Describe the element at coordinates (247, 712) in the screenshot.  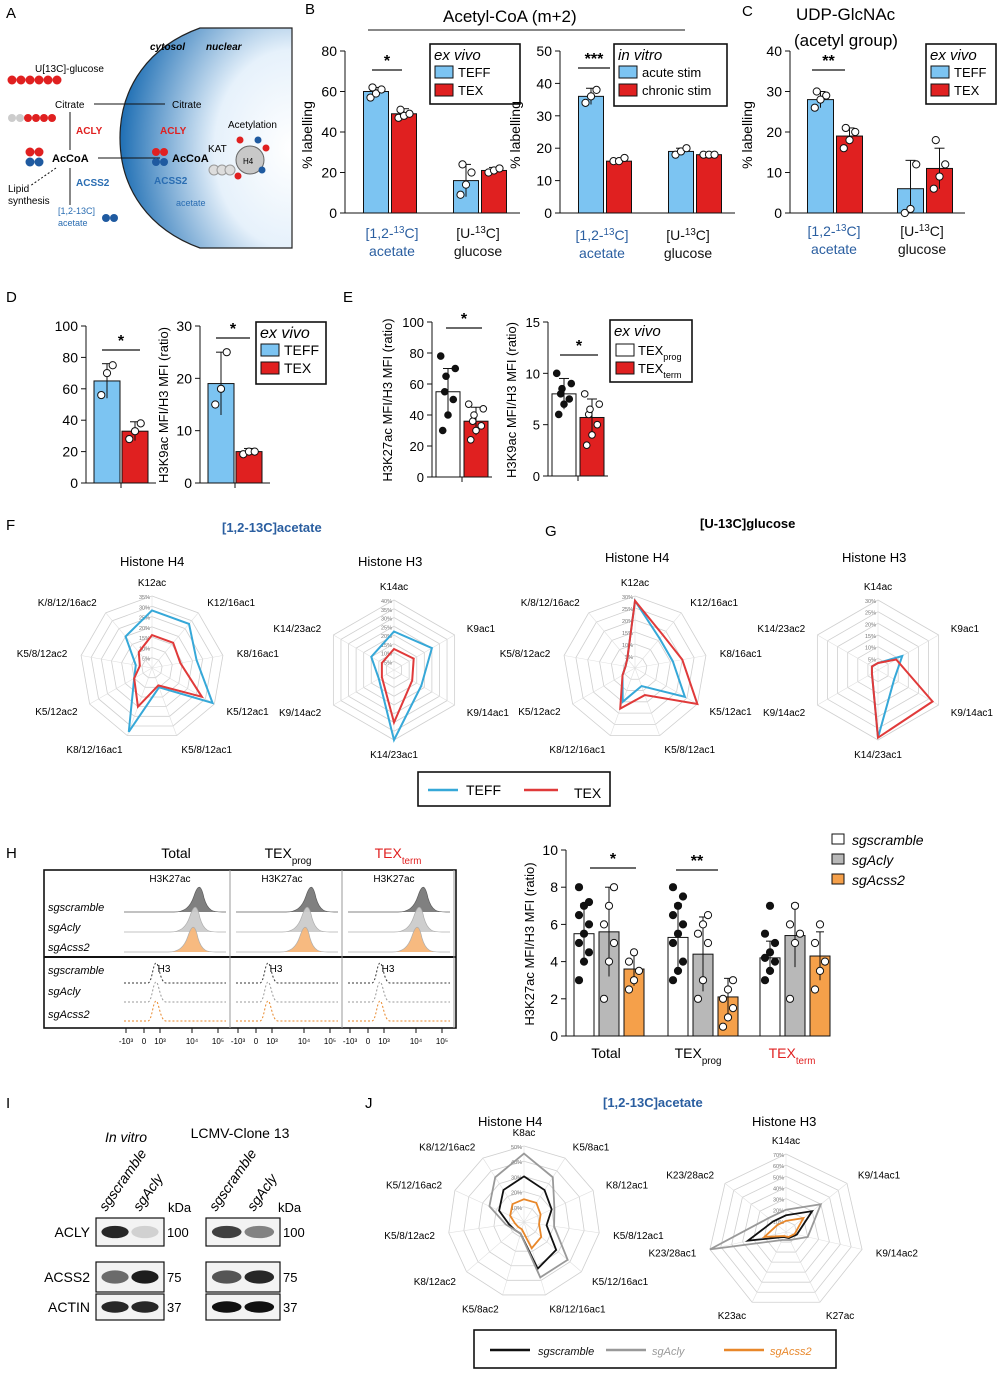
I see `radar-axis-label: K5/12ac1` at that location.